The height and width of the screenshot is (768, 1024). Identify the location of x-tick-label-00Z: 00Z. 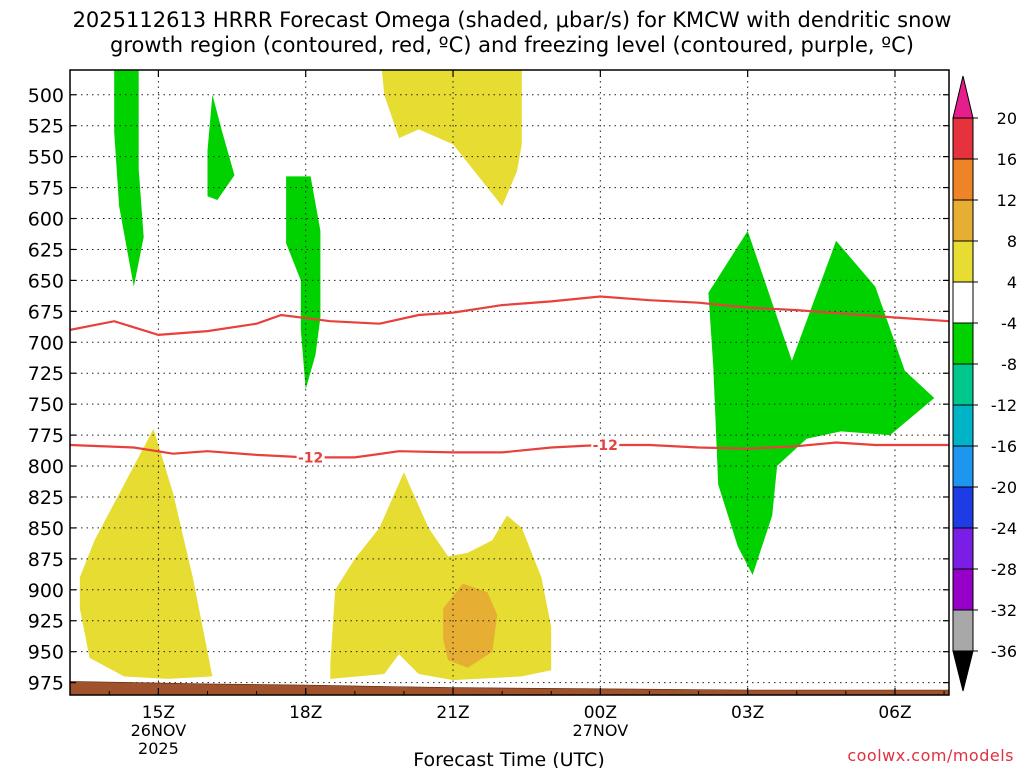
(600, 713).